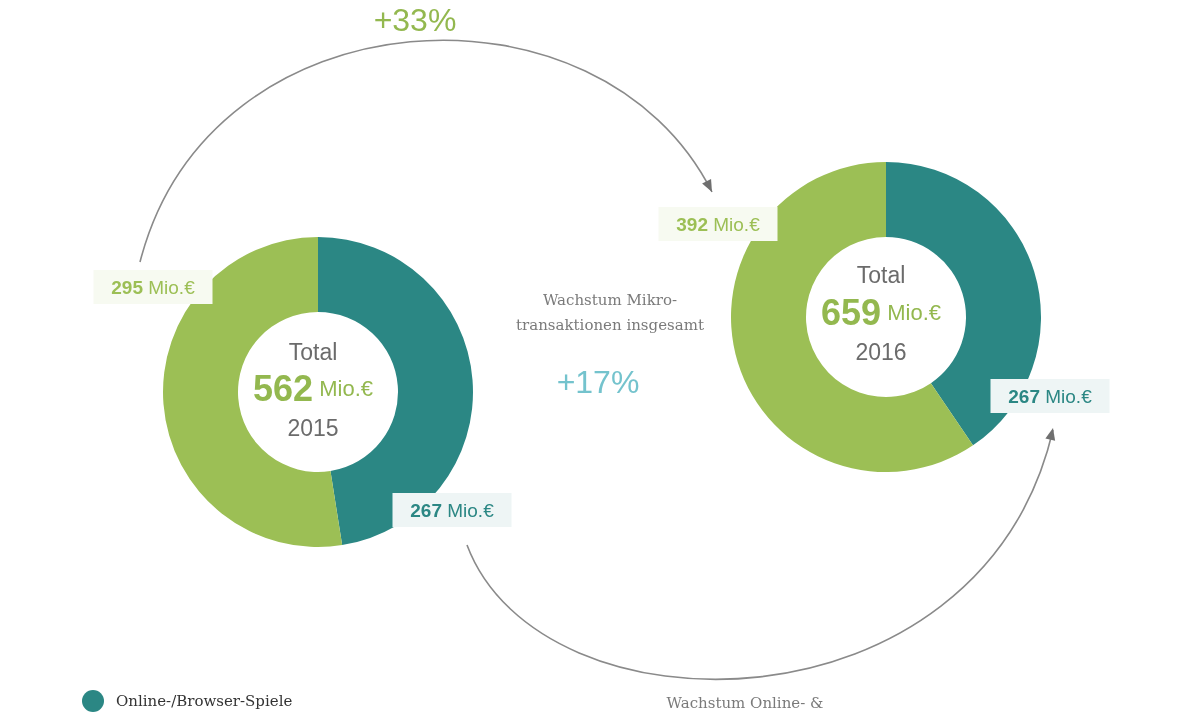  Describe the element at coordinates (598, 382) in the screenshot. I see `text: +17%` at that location.